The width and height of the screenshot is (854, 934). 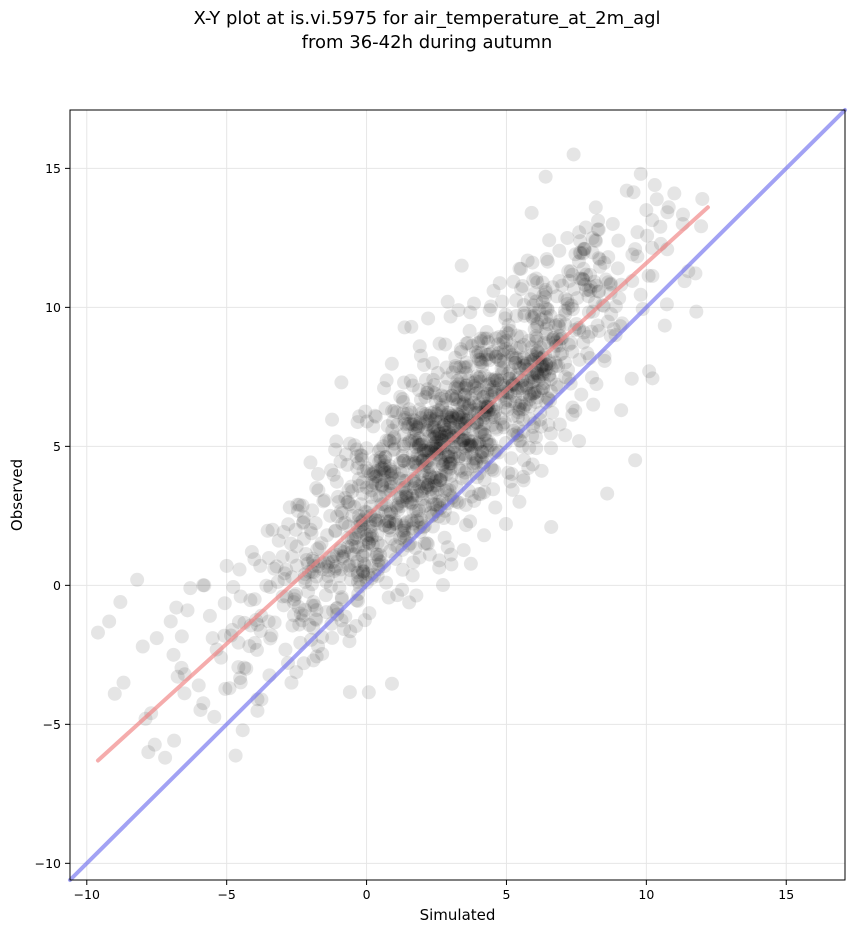 What do you see at coordinates (786, 894) in the screenshot?
I see `x-tick-label: 15` at bounding box center [786, 894].